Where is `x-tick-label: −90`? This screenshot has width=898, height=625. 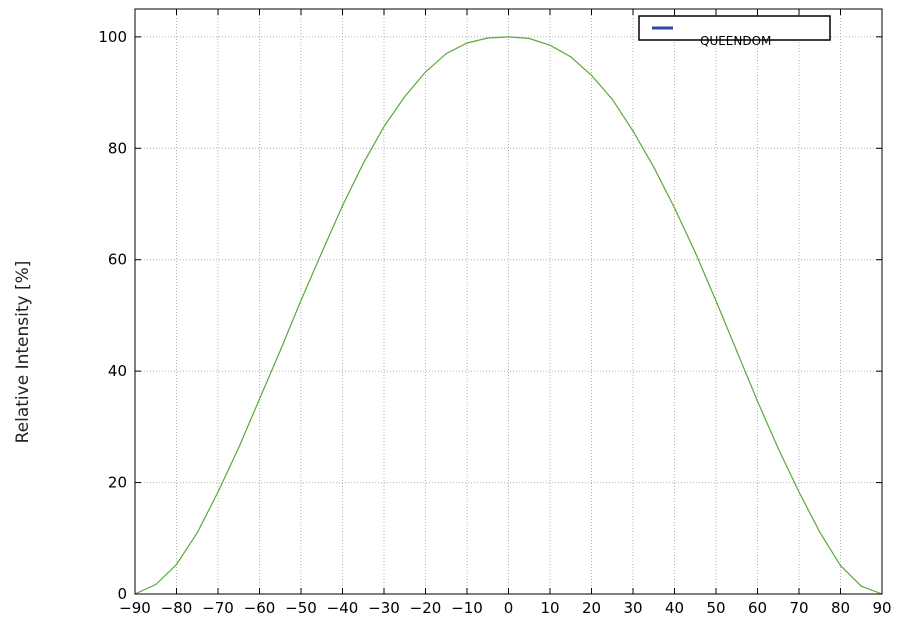 x-tick-label: −90 is located at coordinates (135, 608).